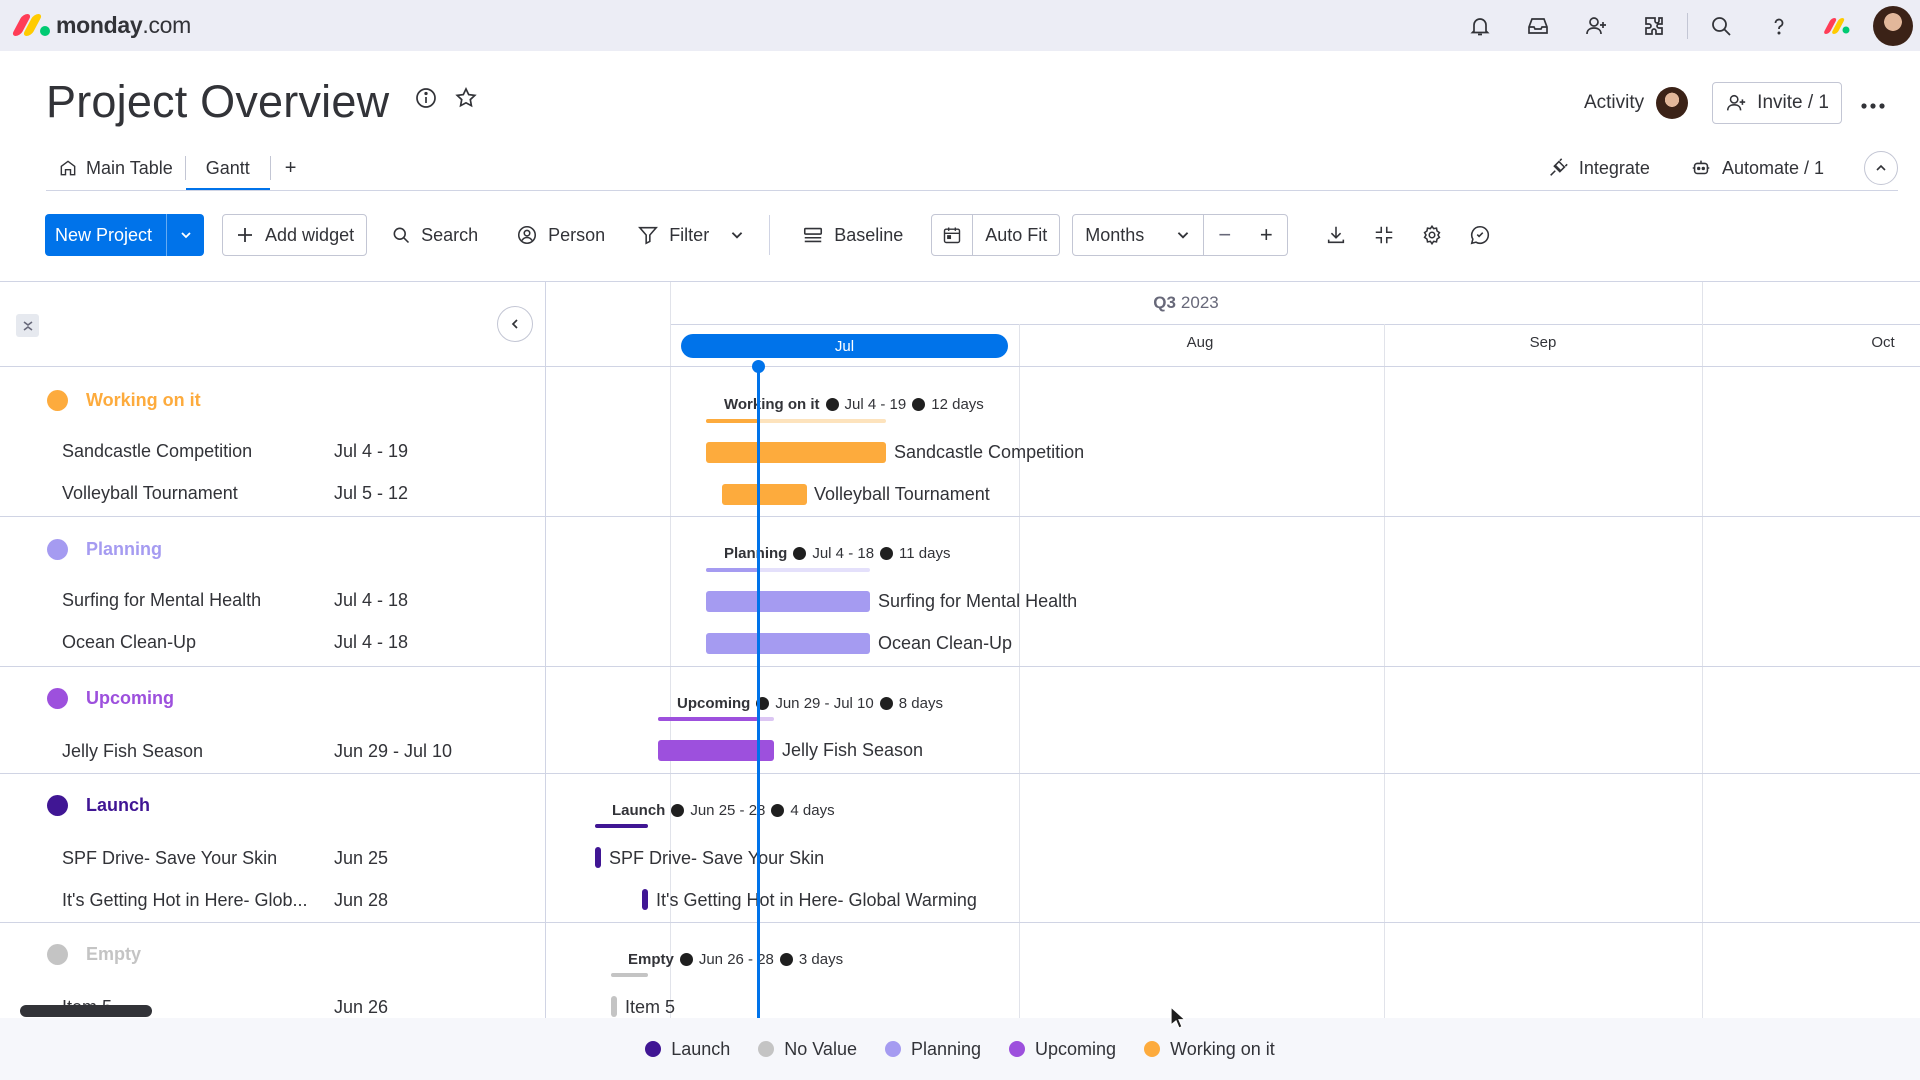 The width and height of the screenshot is (1920, 1080). Describe the element at coordinates (758, 692) in the screenshot. I see `today-marker-line` at that location.